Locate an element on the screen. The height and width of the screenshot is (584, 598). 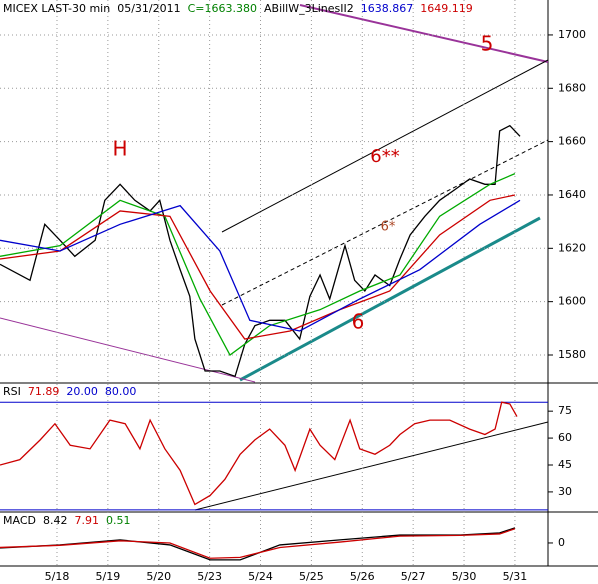
annotation: 6 is located at coordinates (358, 322).